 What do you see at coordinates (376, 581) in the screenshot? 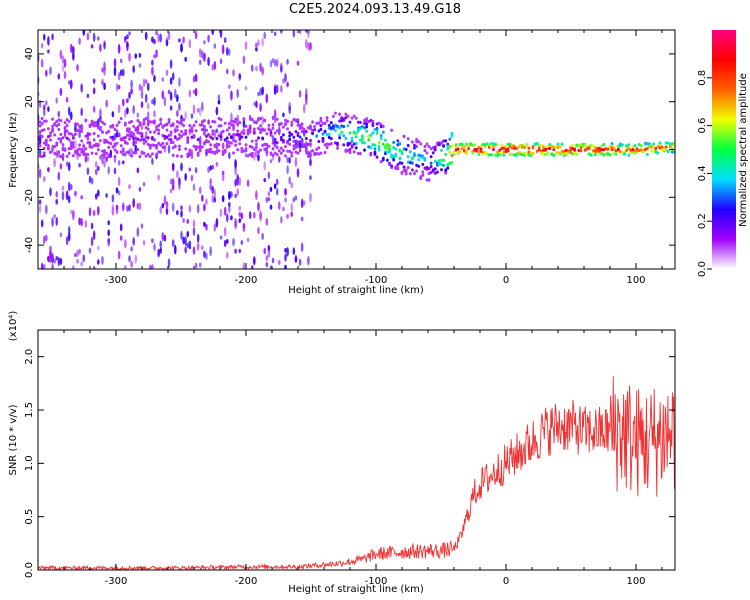
I see `snr-x-tick-label: -100` at bounding box center [376, 581].